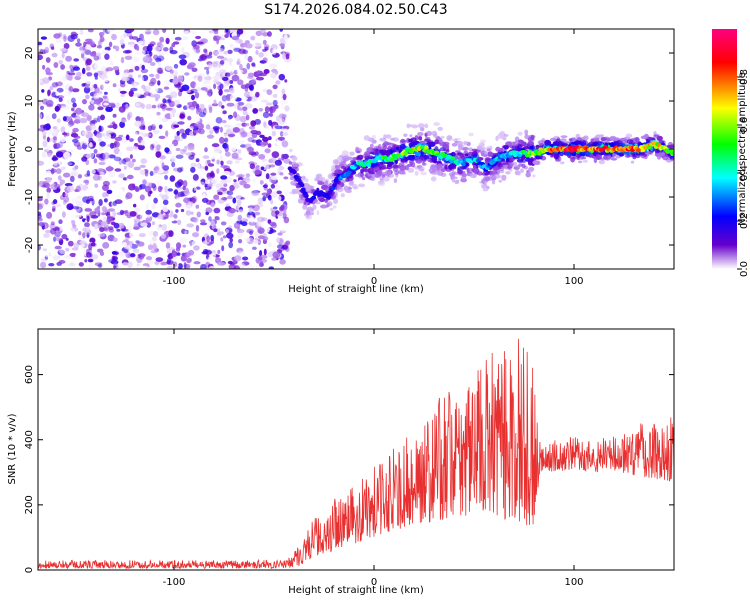  Describe the element at coordinates (744, 173) in the screenshot. I see `colorbar-tick-label: 0.4` at that location.